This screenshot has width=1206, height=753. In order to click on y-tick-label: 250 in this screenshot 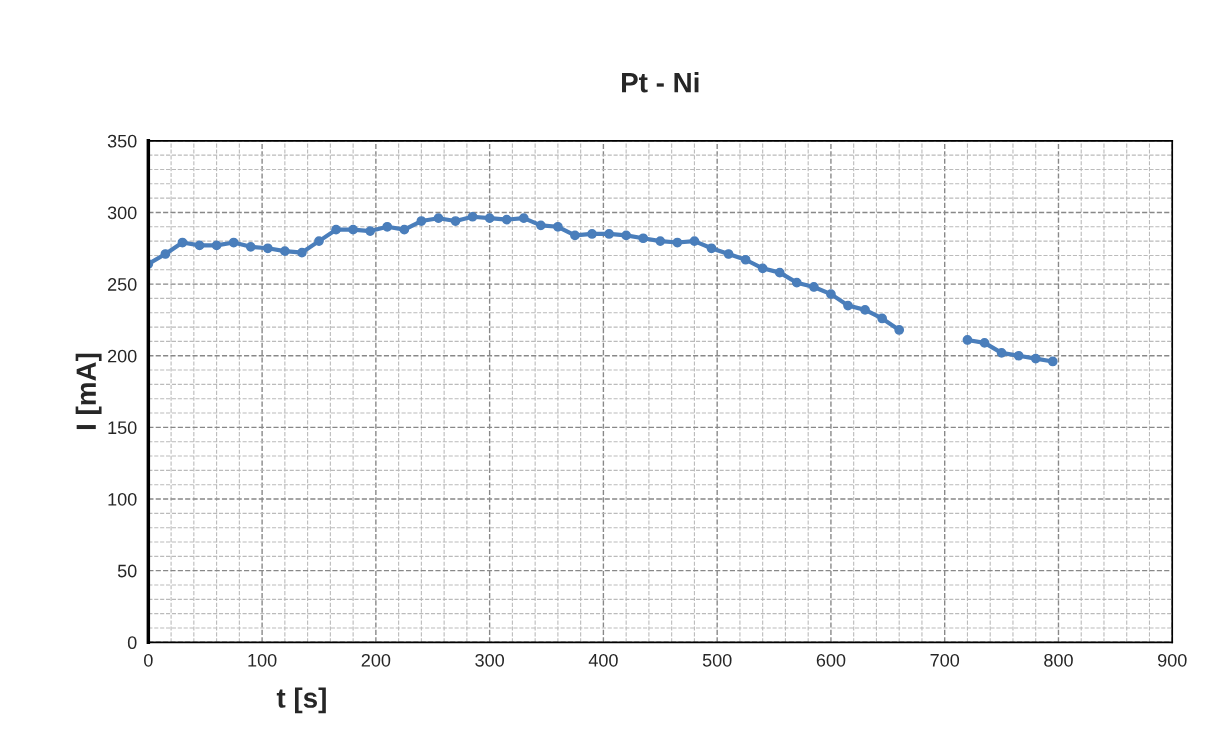, I will do `click(122, 284)`.